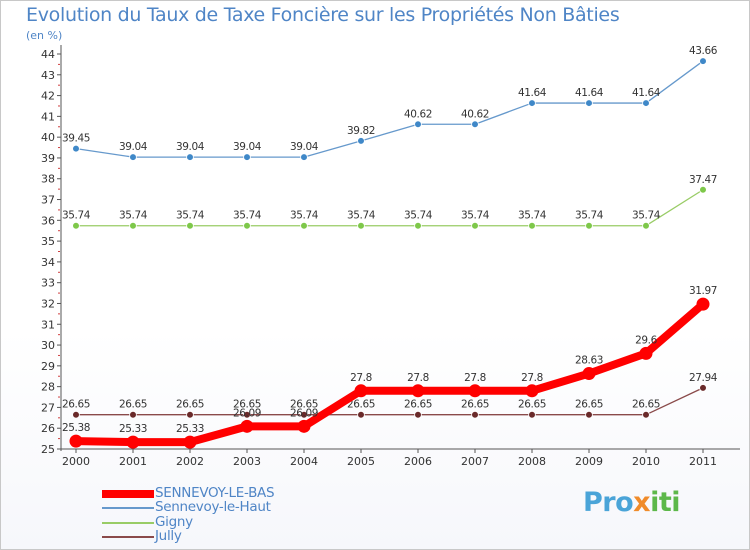 Image resolution: width=750 pixels, height=550 pixels. What do you see at coordinates (589, 461) in the screenshot?
I see `x-tick-label: 2009` at bounding box center [589, 461].